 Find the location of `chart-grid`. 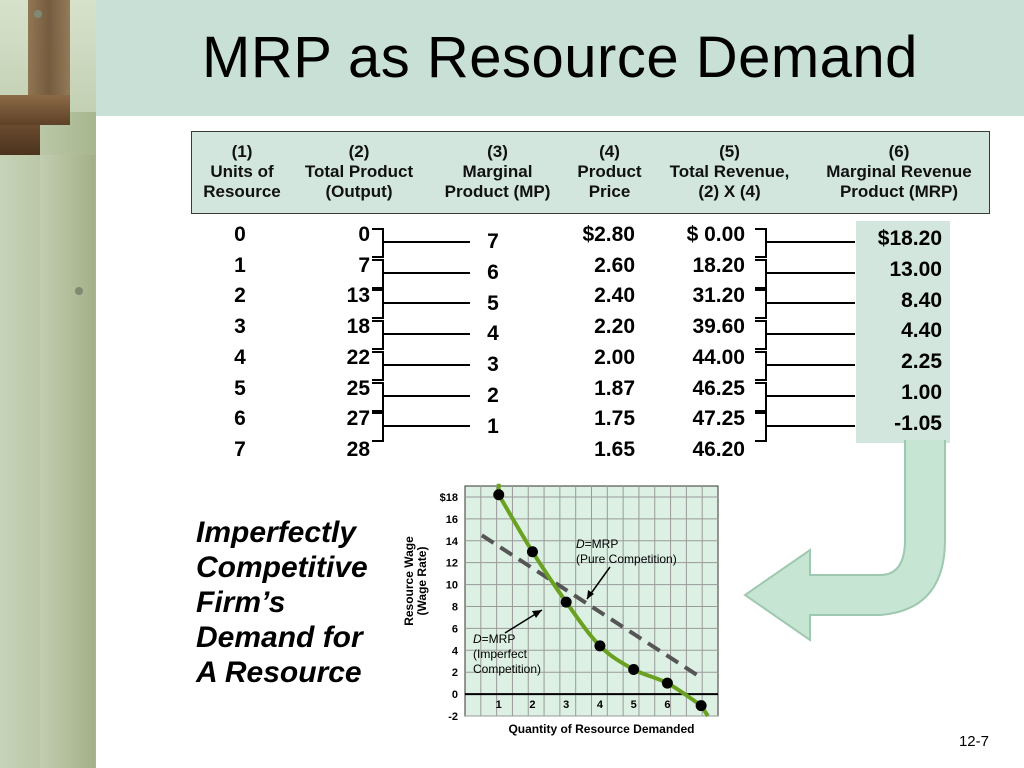

chart-grid is located at coordinates (591, 601).